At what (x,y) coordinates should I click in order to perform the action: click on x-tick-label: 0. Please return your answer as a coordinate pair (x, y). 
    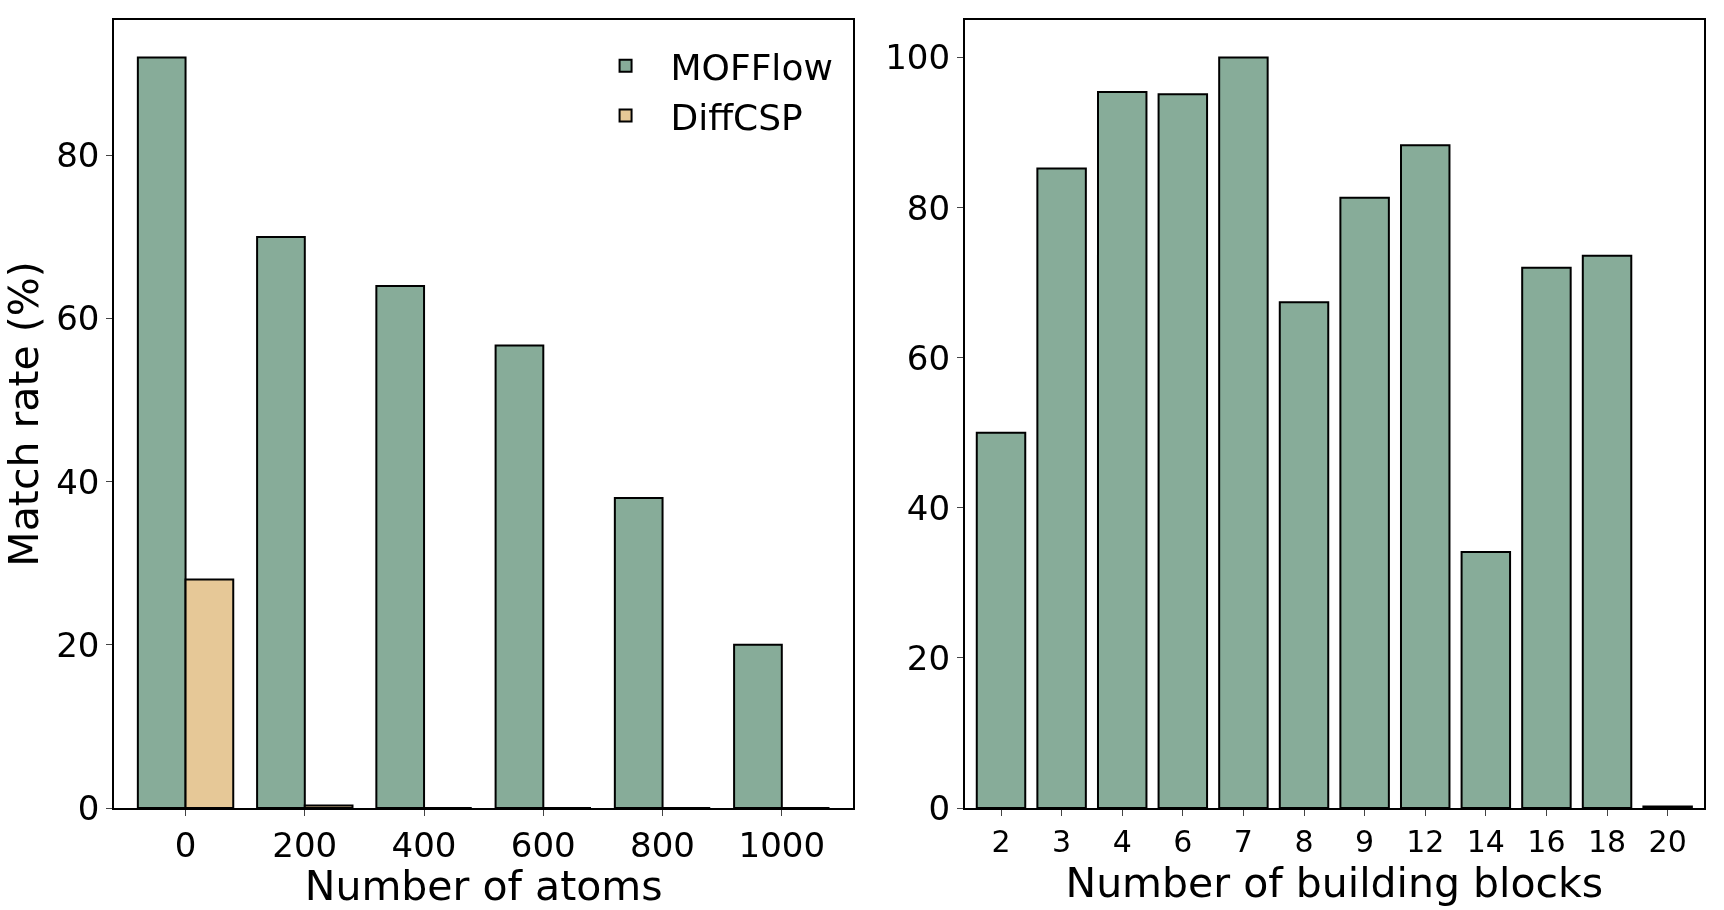
    Looking at the image, I should click on (185, 844).